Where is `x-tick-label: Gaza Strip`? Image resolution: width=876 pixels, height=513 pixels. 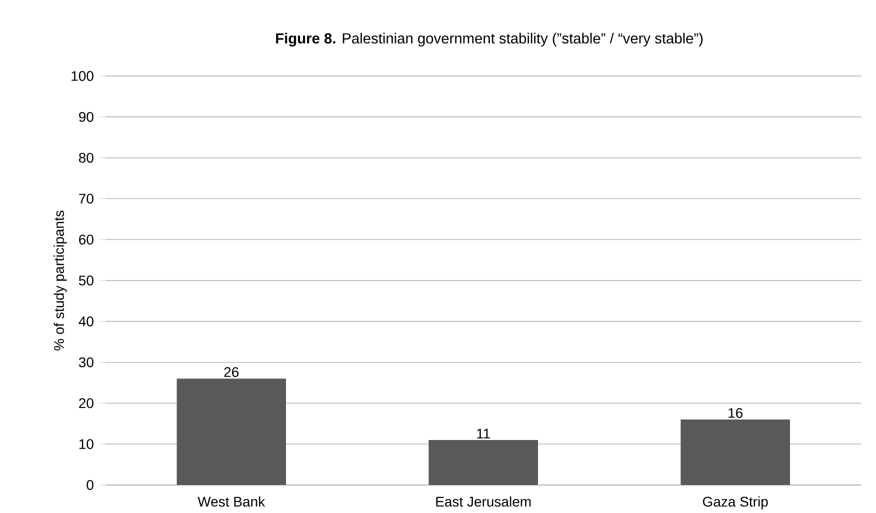
x-tick-label: Gaza Strip is located at coordinates (735, 503).